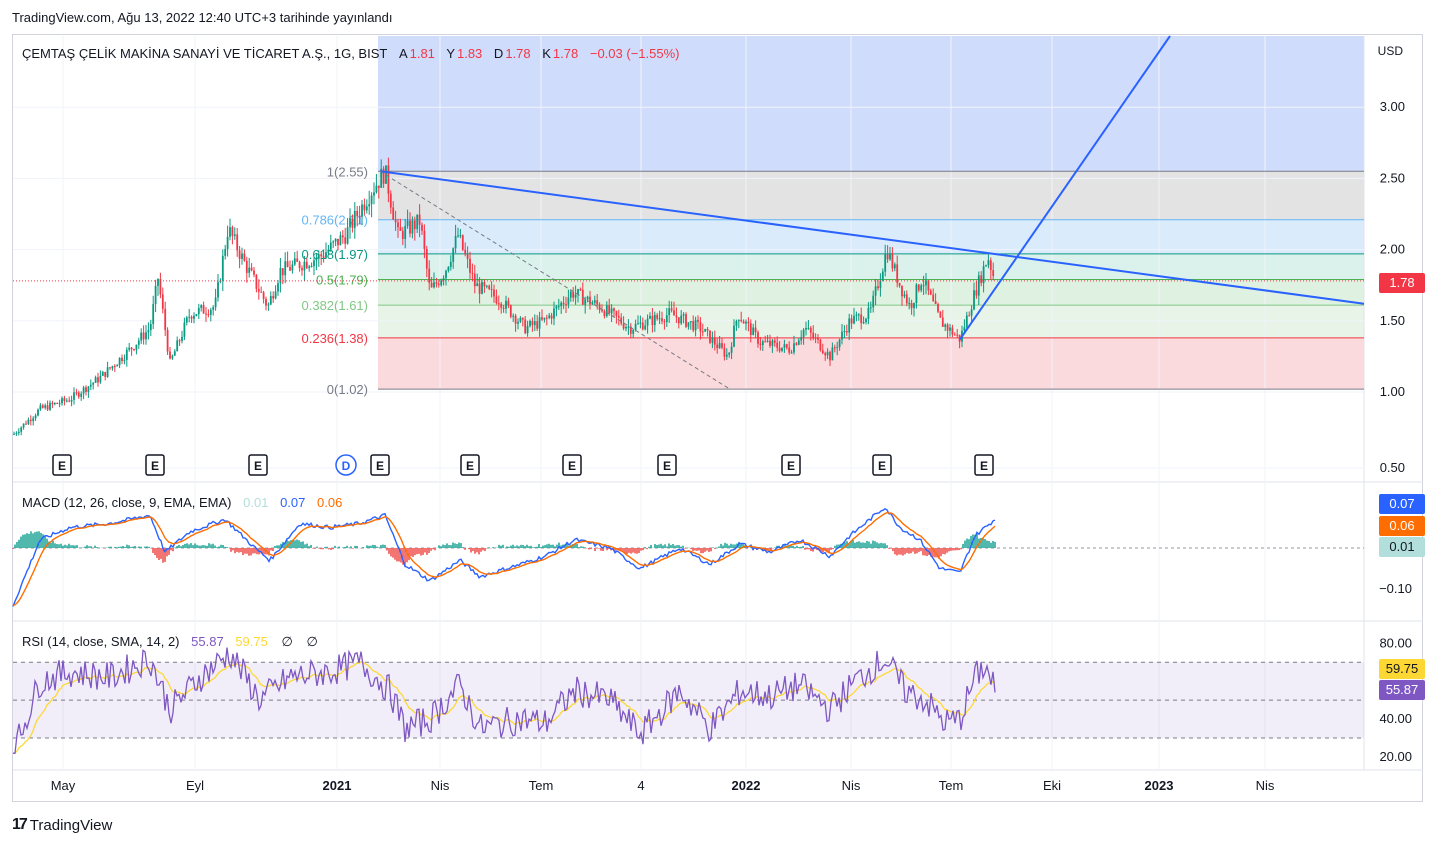  Describe the element at coordinates (1052, 785) in the screenshot. I see `time-axis-label: Eki` at that location.